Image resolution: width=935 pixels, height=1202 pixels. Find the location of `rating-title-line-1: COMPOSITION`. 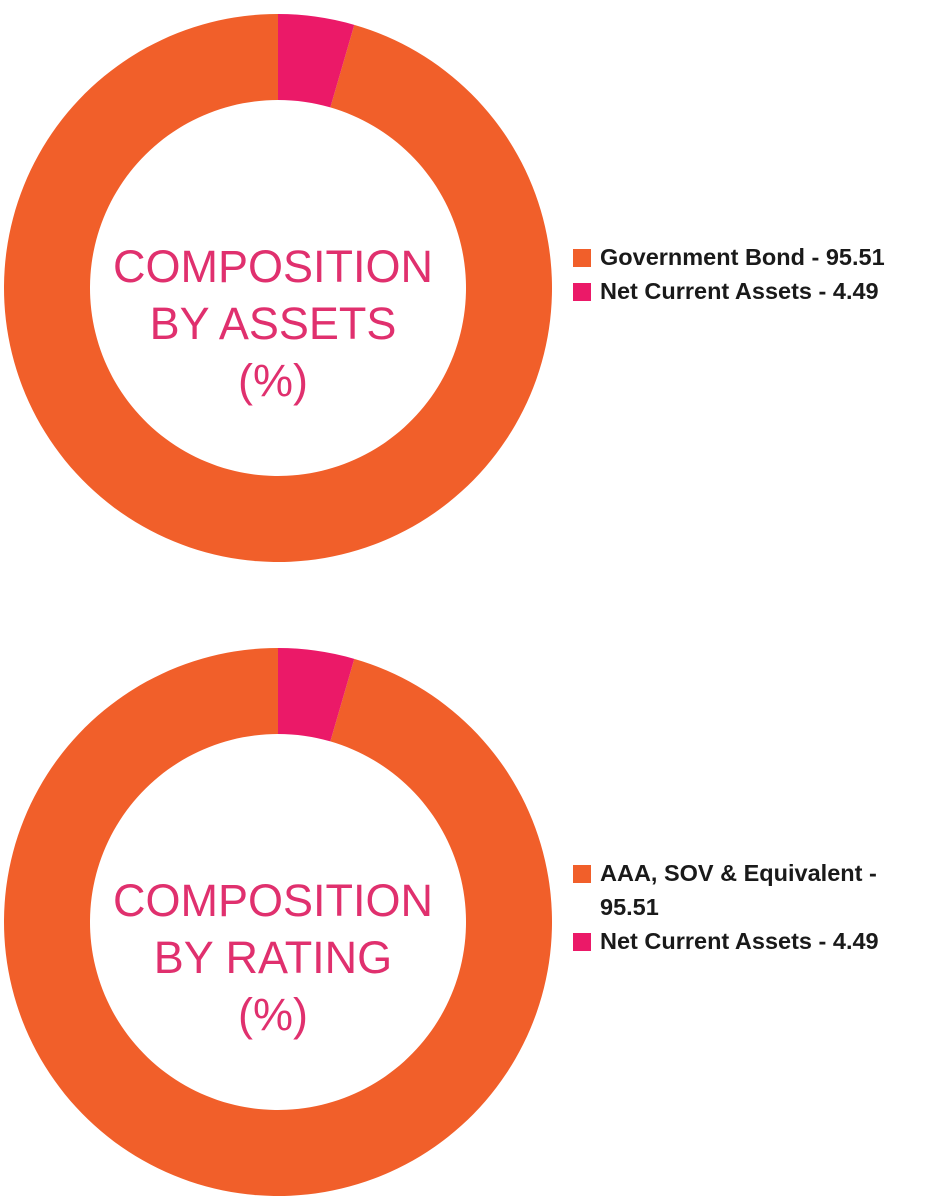

rating-title-line-1: COMPOSITION is located at coordinates (272, 900).